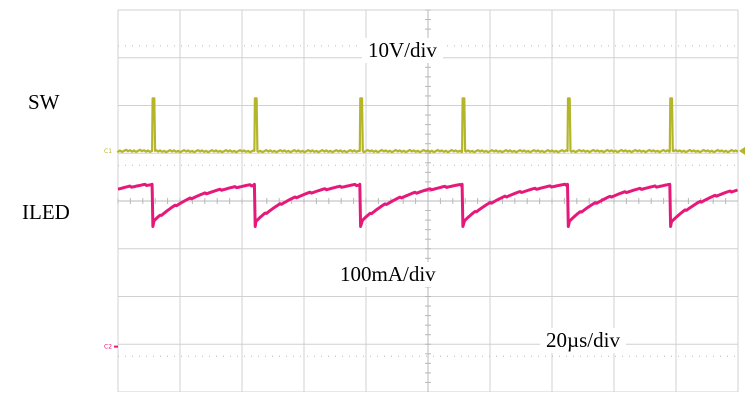 Image resolution: width=745 pixels, height=397 pixels. I want to click on ch1-marker: C1, so click(108, 151).